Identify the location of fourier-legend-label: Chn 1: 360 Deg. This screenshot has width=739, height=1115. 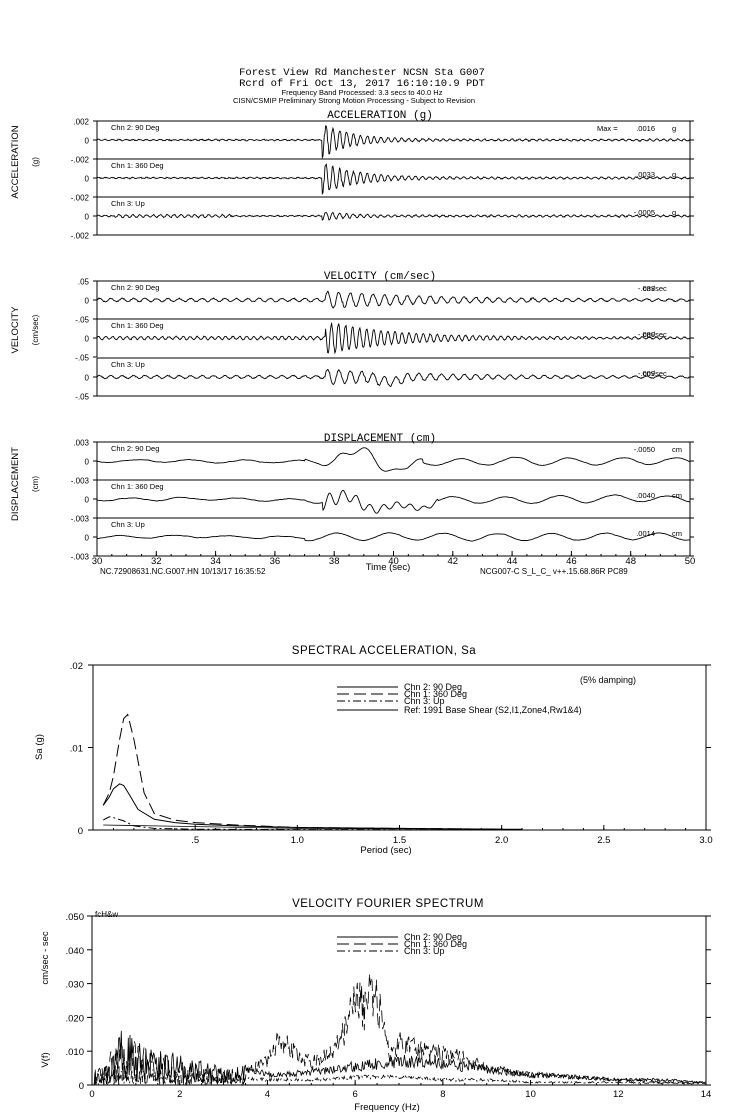
(435, 944).